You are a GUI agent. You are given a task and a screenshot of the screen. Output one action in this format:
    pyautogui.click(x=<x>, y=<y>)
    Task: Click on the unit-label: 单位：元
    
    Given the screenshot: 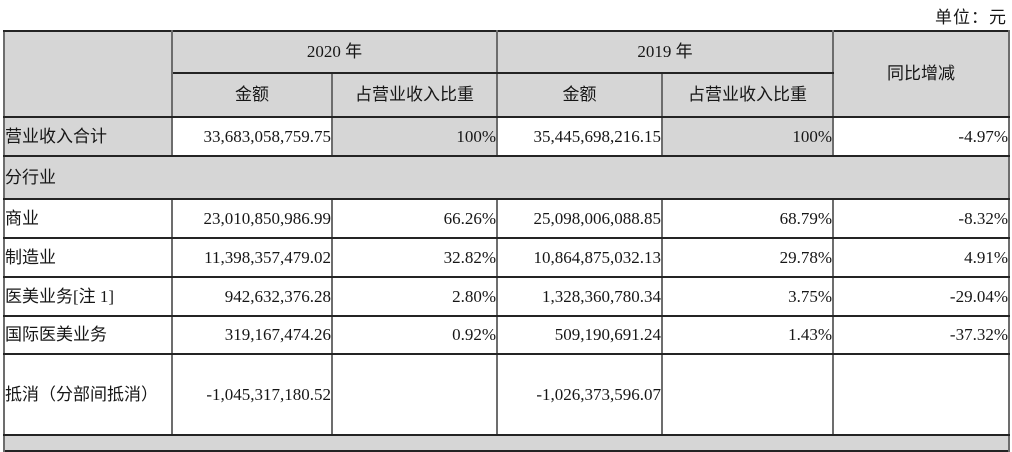 What is the action you would take?
    pyautogui.click(x=971, y=17)
    